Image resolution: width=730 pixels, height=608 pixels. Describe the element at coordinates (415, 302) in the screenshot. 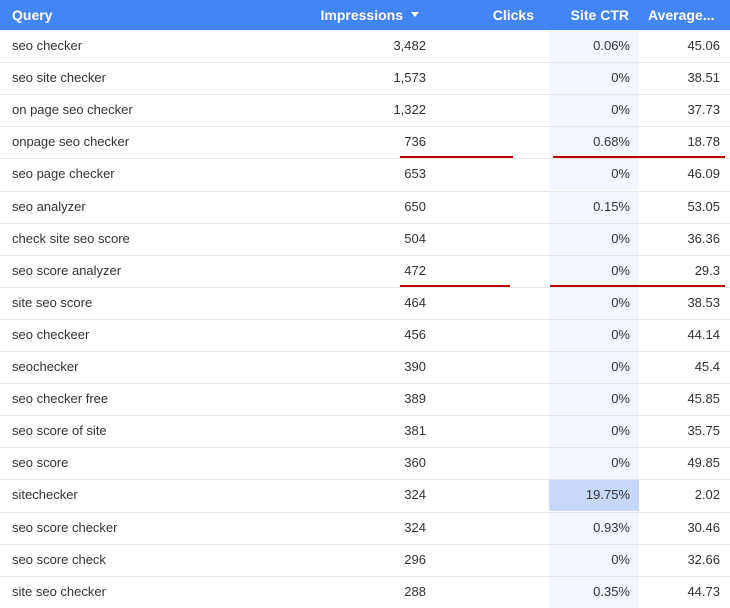

I see `impressions-cell: 464` at that location.